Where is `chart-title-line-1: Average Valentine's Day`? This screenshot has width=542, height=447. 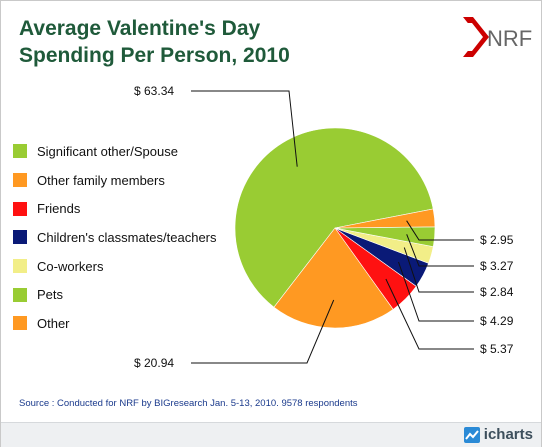
chart-title-line-1: Average Valentine's Day is located at coordinates (140, 28).